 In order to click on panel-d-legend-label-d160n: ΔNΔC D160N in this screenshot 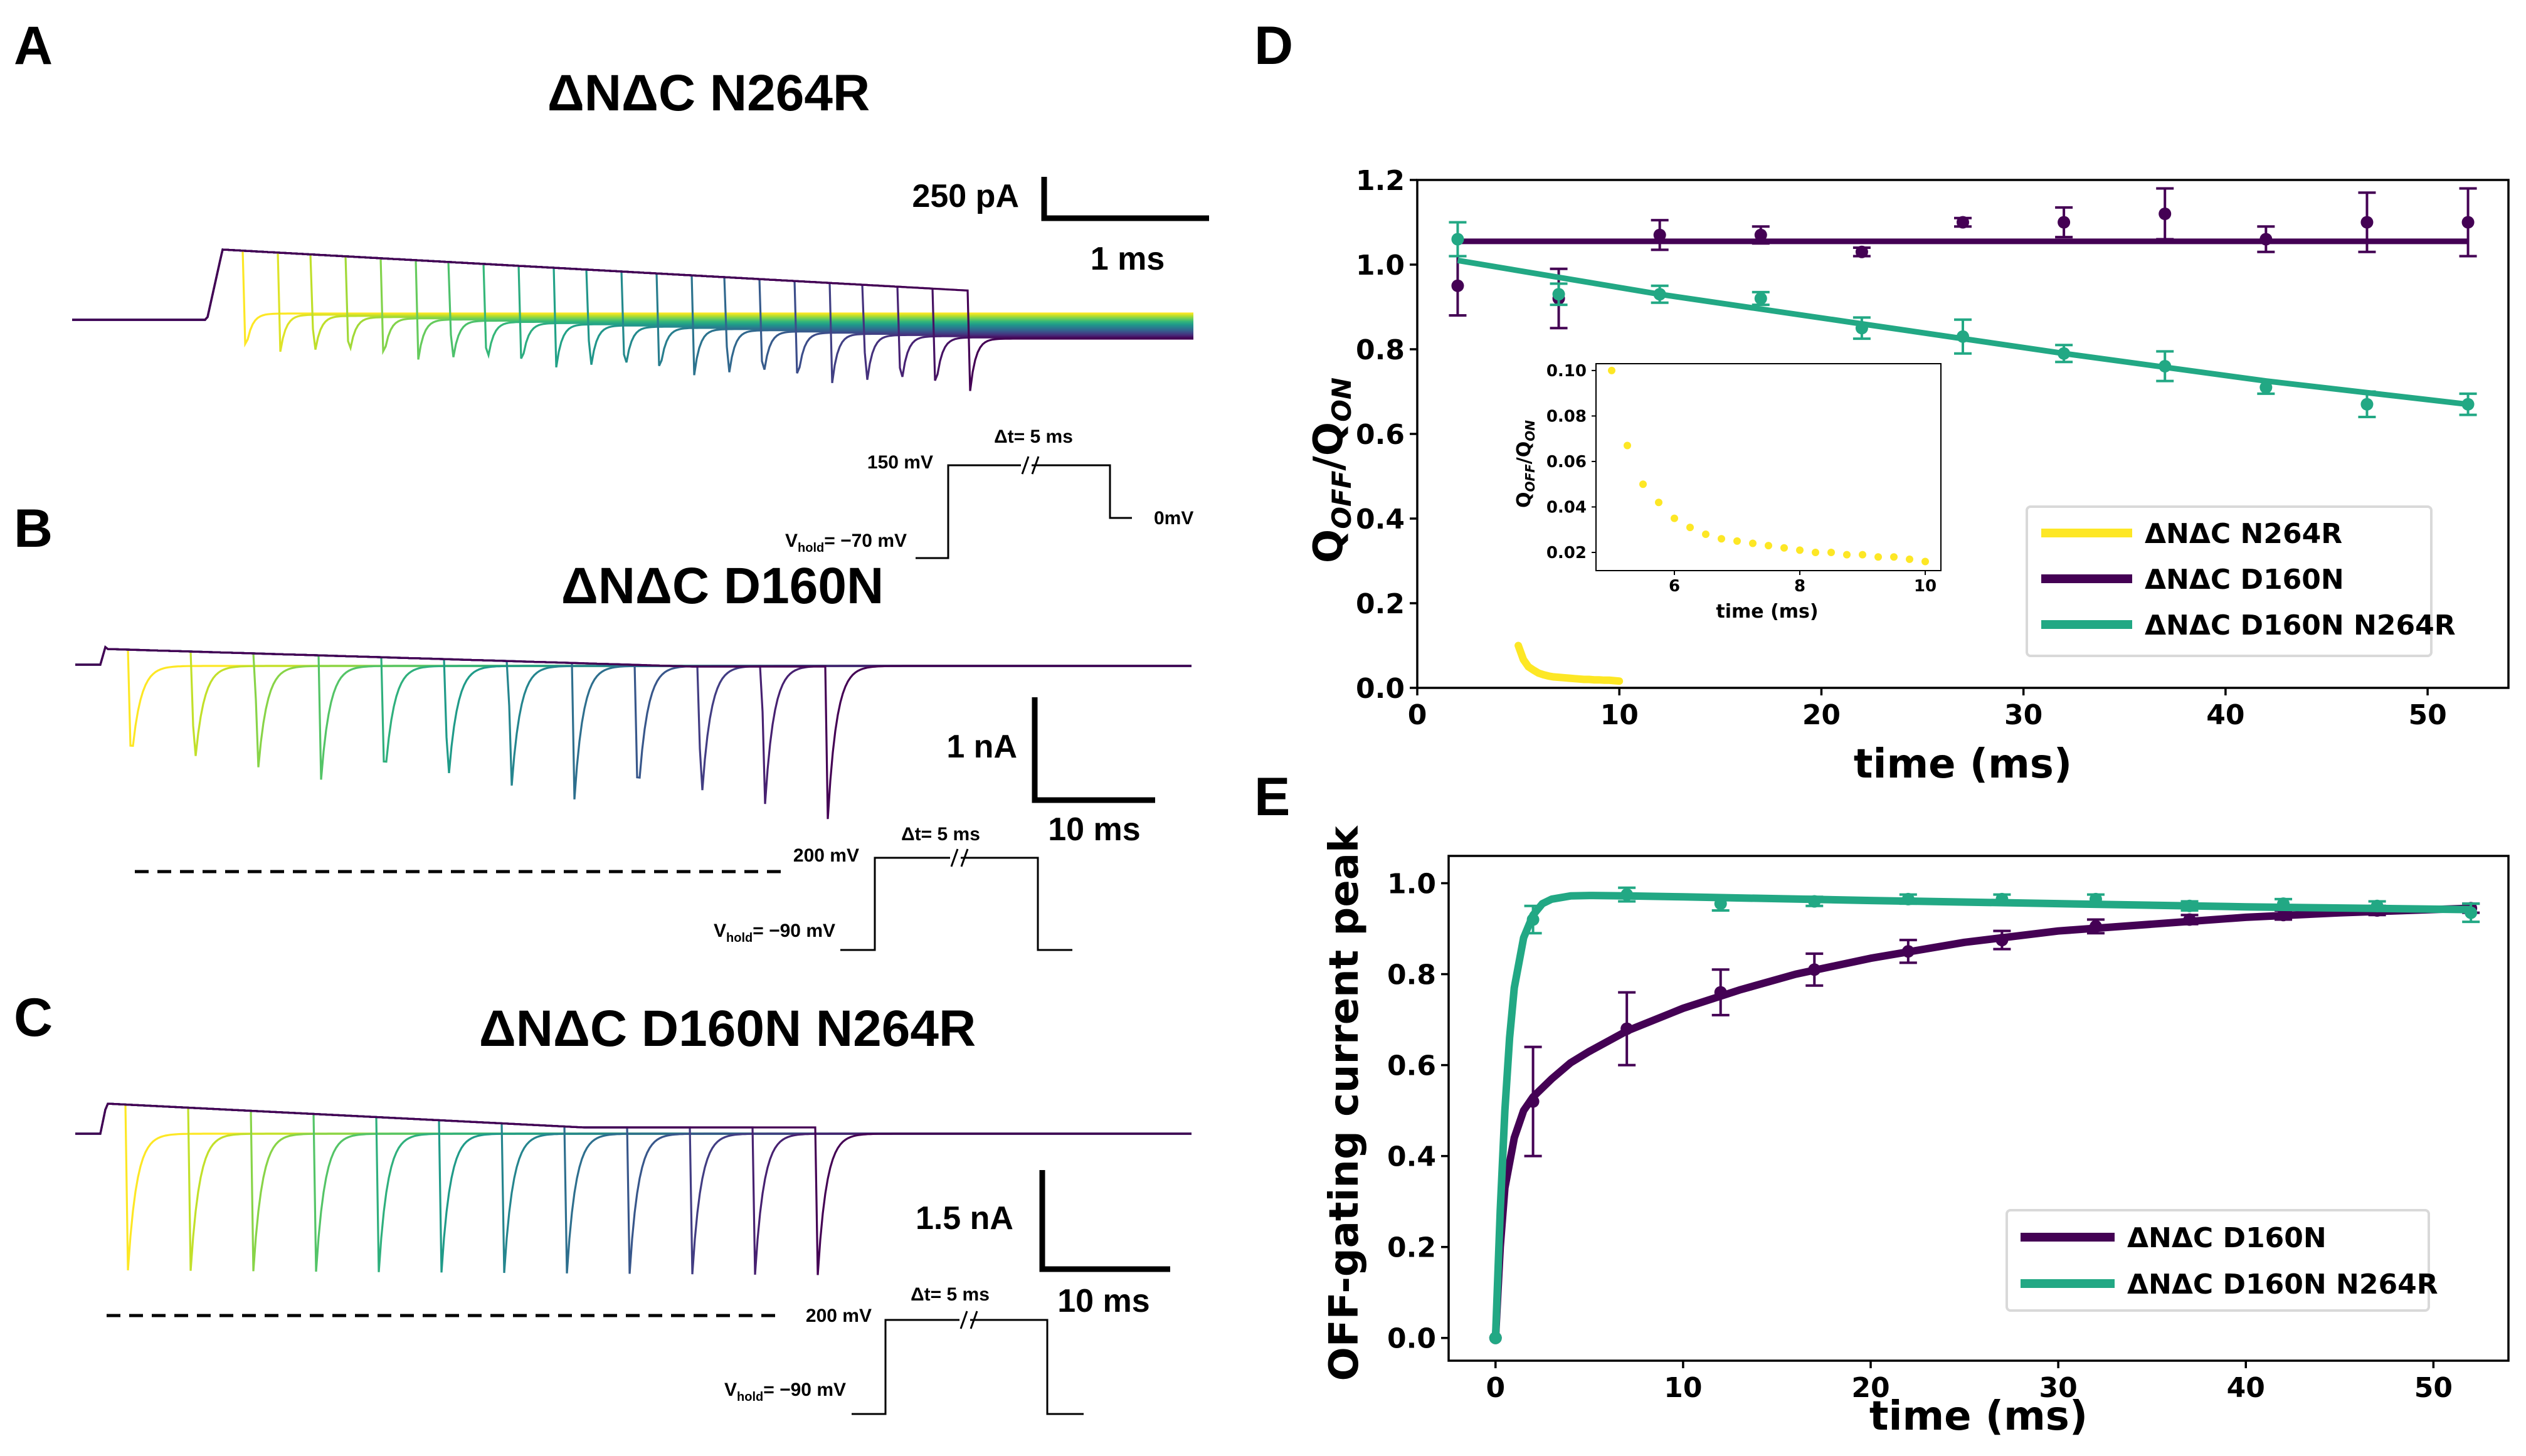, I will do `click(2244, 580)`.